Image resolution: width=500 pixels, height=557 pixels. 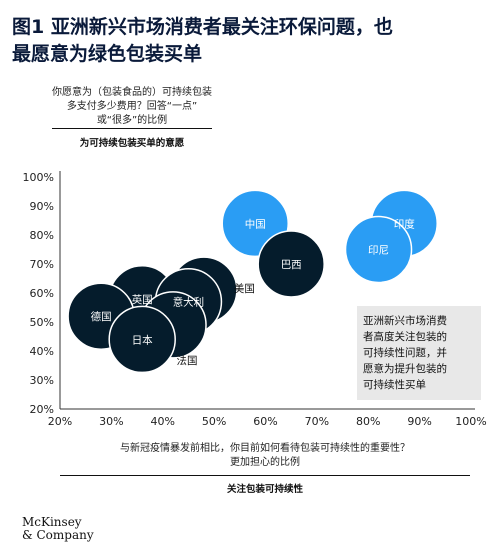 What do you see at coordinates (250, 41) in the screenshot?
I see `chart-title: 图1 亚洲新兴市场消费者最关注环保问题，也 最愿意为绿色包装买单` at bounding box center [250, 41].